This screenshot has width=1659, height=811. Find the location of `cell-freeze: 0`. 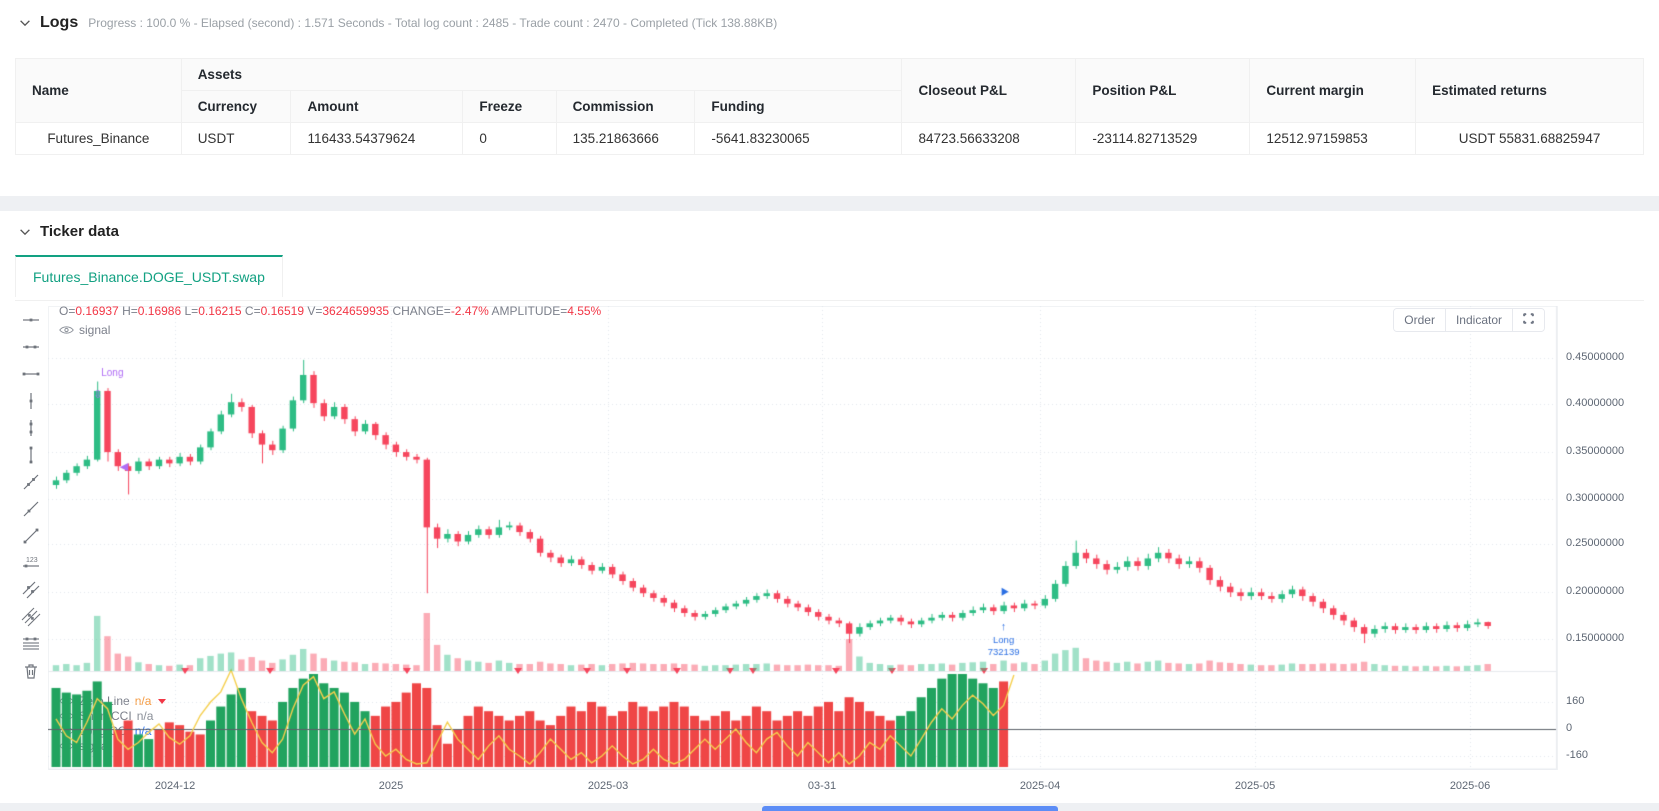

cell-freeze: 0 is located at coordinates (509, 138).